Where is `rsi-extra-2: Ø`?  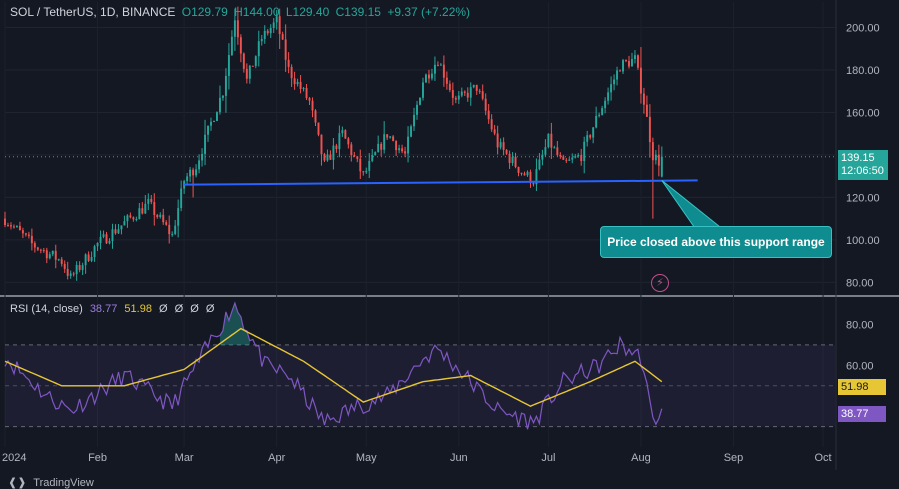 rsi-extra-2: Ø is located at coordinates (179, 309).